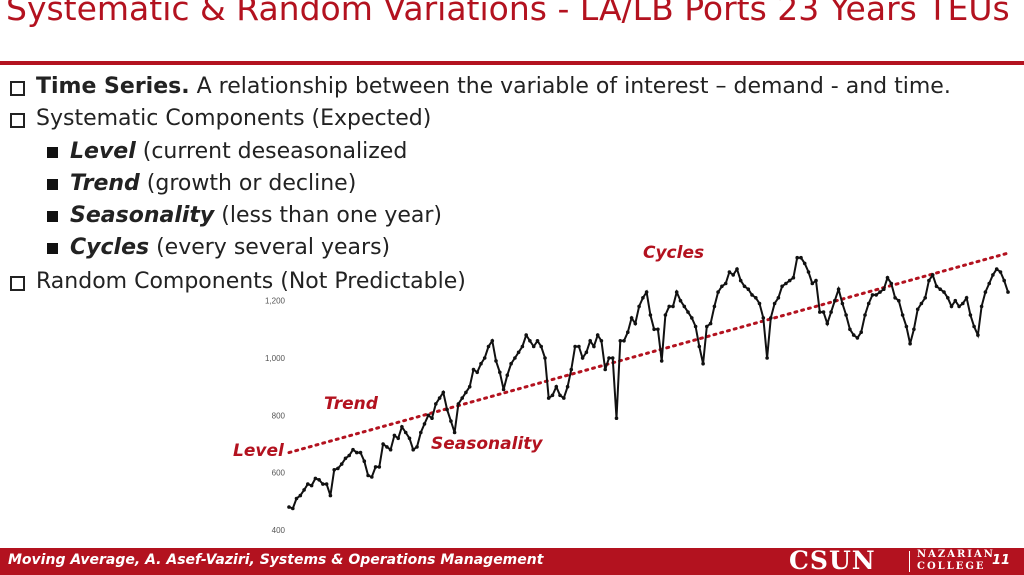 The width and height of the screenshot is (1024, 575). Describe the element at coordinates (673, 253) in the screenshot. I see `annotation-cycles: Cycles` at that location.